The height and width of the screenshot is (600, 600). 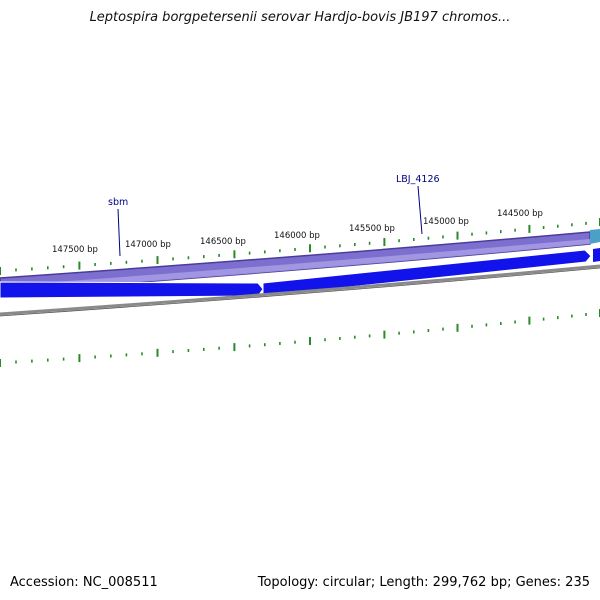 I want to click on outer-feature-band-highlight, so click(x=295, y=265).